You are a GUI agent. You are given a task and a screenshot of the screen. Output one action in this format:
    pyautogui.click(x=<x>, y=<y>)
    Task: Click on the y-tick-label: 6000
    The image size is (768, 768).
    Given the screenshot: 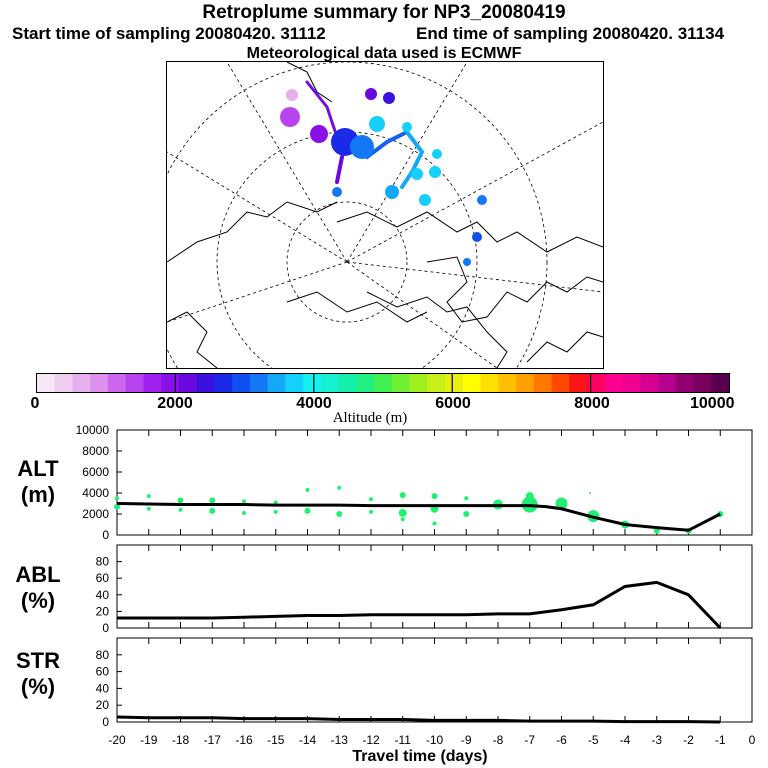 What is the action you would take?
    pyautogui.click(x=95, y=472)
    